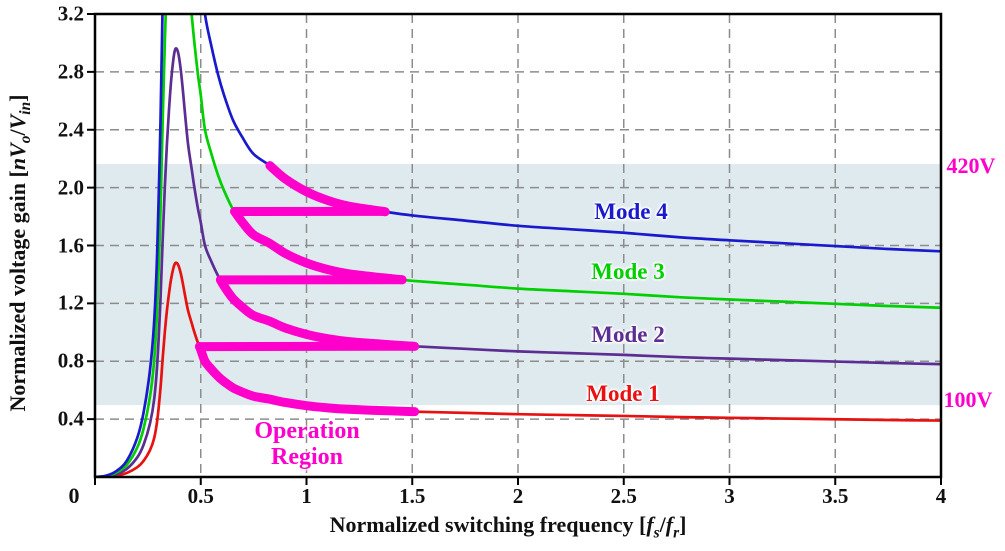  I want to click on y-tick-label: 2.0, so click(70, 187).